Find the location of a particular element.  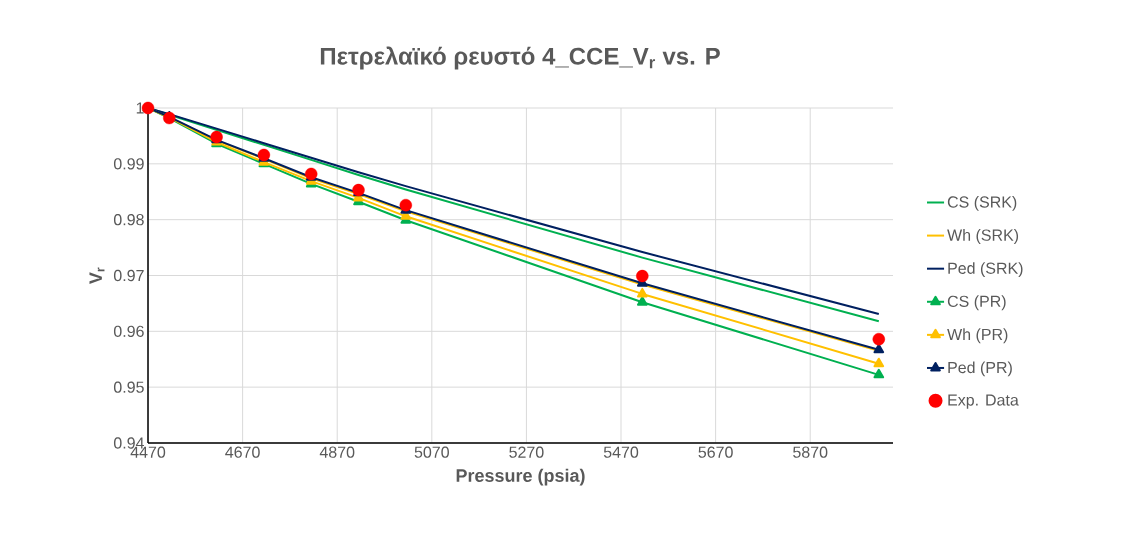

y-tick-label: 0.99 is located at coordinates (128, 164).